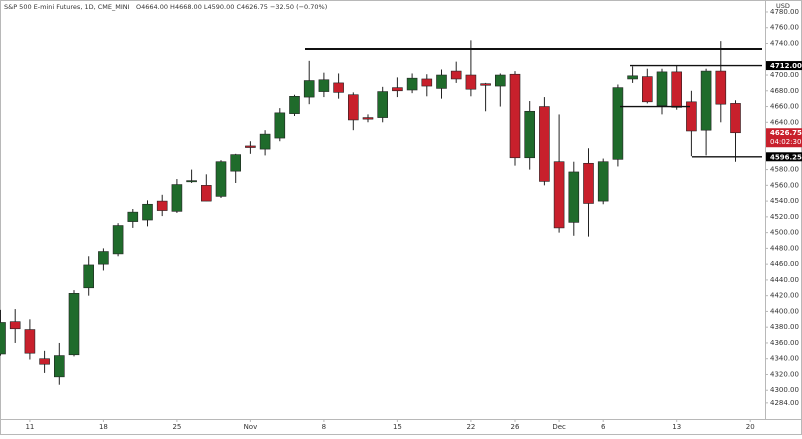 The width and height of the screenshot is (802, 439). Describe the element at coordinates (784, 201) in the screenshot. I see `y-tick-label: 4540.00` at that location.